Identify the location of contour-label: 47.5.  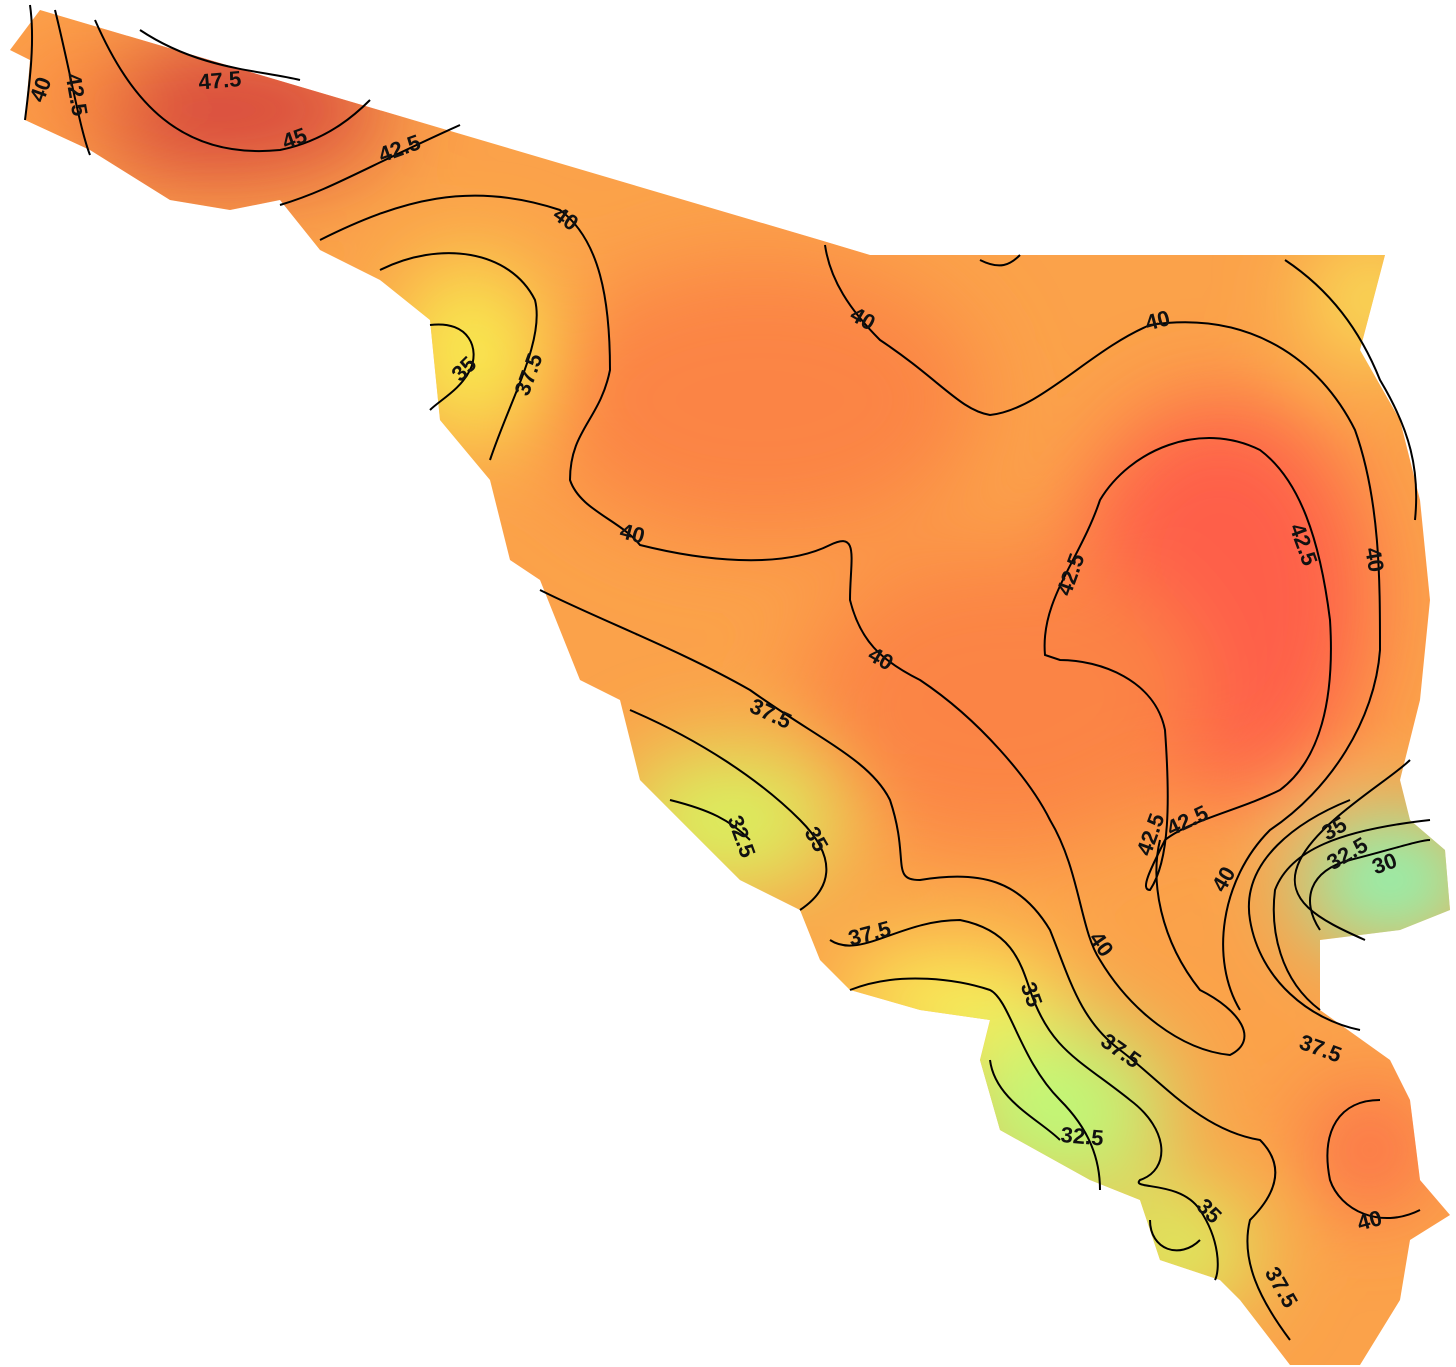
(219, 80).